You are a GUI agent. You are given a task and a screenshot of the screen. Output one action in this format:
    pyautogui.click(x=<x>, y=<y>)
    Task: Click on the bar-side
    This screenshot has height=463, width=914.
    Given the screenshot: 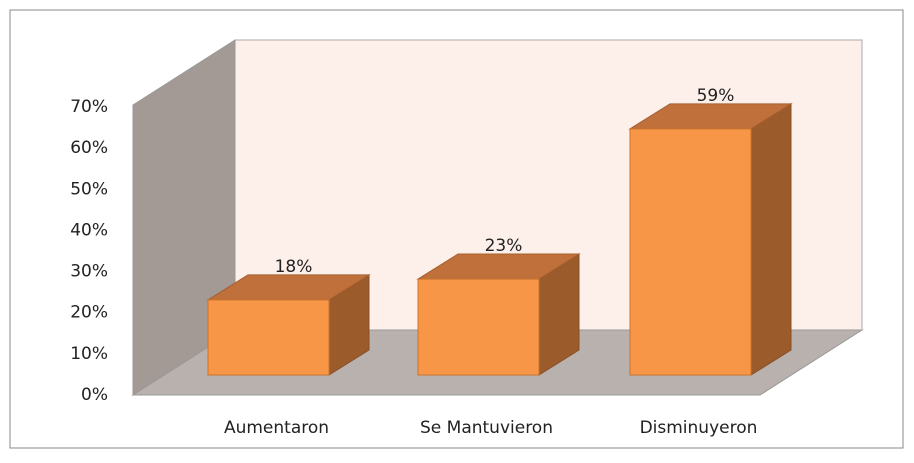 What is the action you would take?
    pyautogui.click(x=771, y=239)
    